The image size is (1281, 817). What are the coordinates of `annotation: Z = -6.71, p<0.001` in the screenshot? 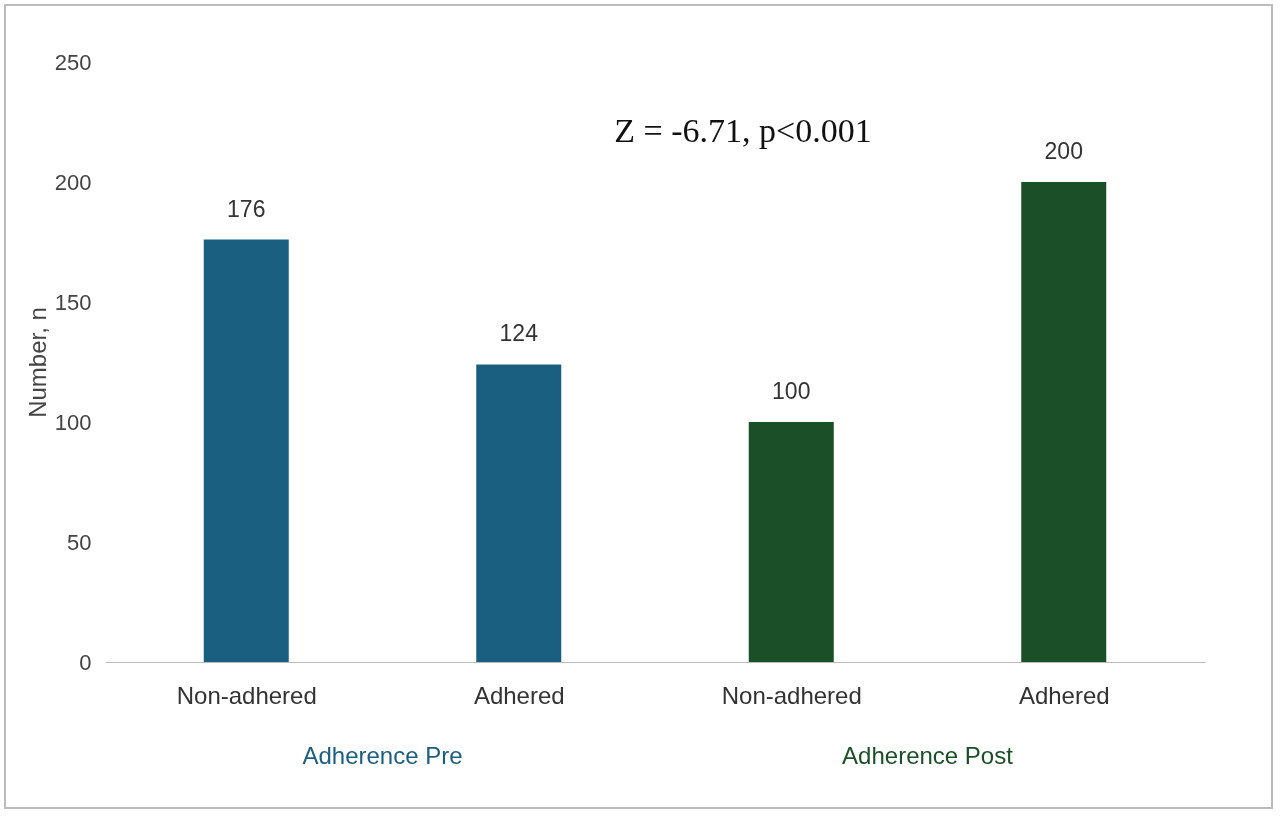 It's located at (743, 130).